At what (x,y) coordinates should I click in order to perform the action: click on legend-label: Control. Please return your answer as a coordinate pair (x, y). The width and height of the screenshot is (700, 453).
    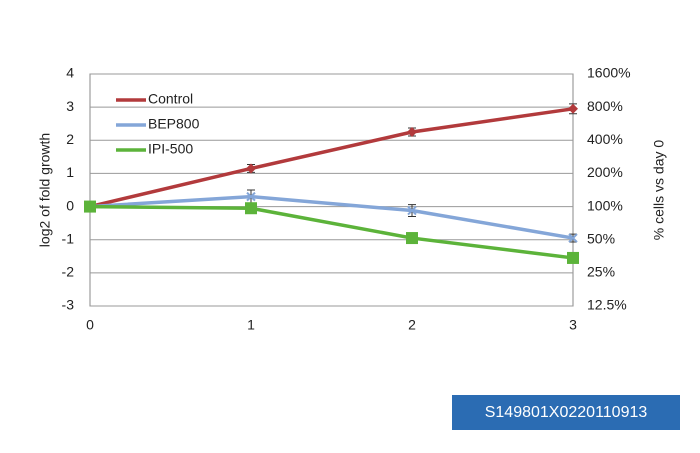
    Looking at the image, I should click on (170, 99).